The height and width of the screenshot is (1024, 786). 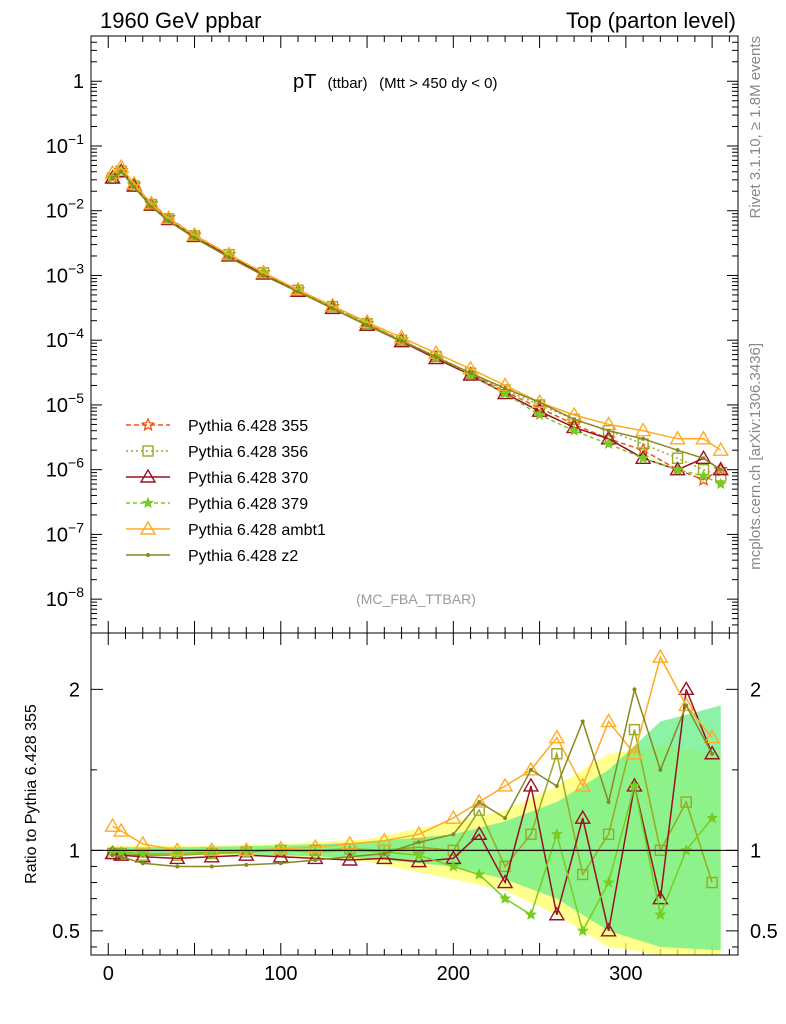 What do you see at coordinates (65, 532) in the screenshot?
I see `y-tick-label: 10⁻⁷` at bounding box center [65, 532].